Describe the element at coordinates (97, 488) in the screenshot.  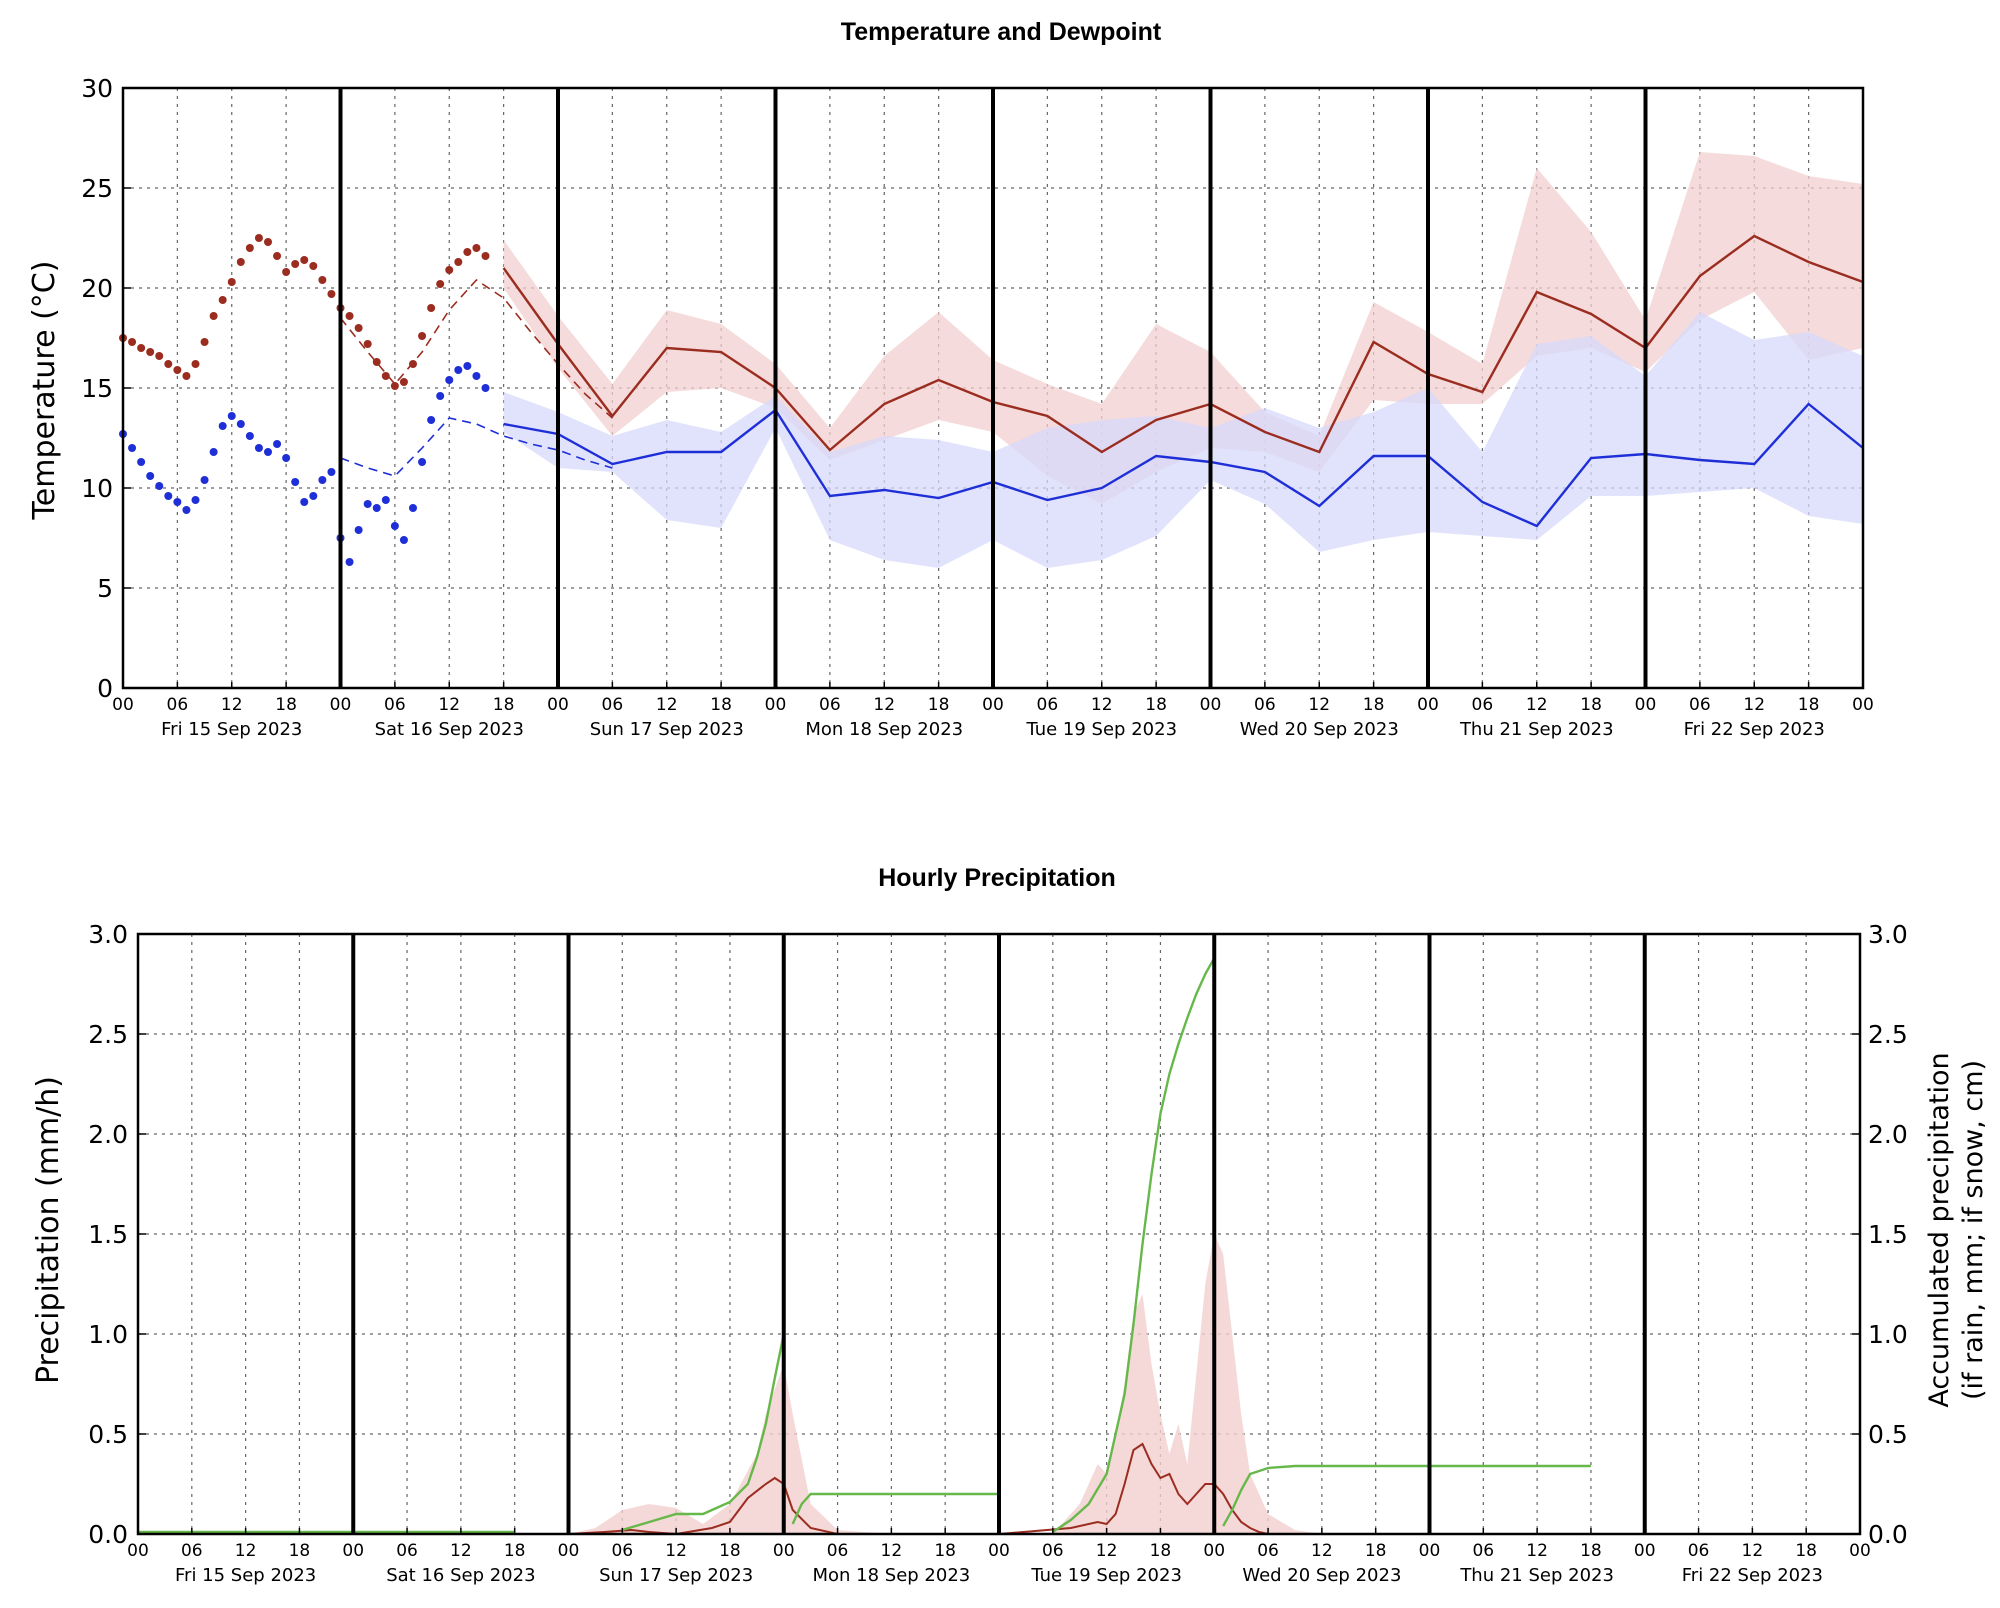
I see `temperature-ytick-label: 10` at that location.